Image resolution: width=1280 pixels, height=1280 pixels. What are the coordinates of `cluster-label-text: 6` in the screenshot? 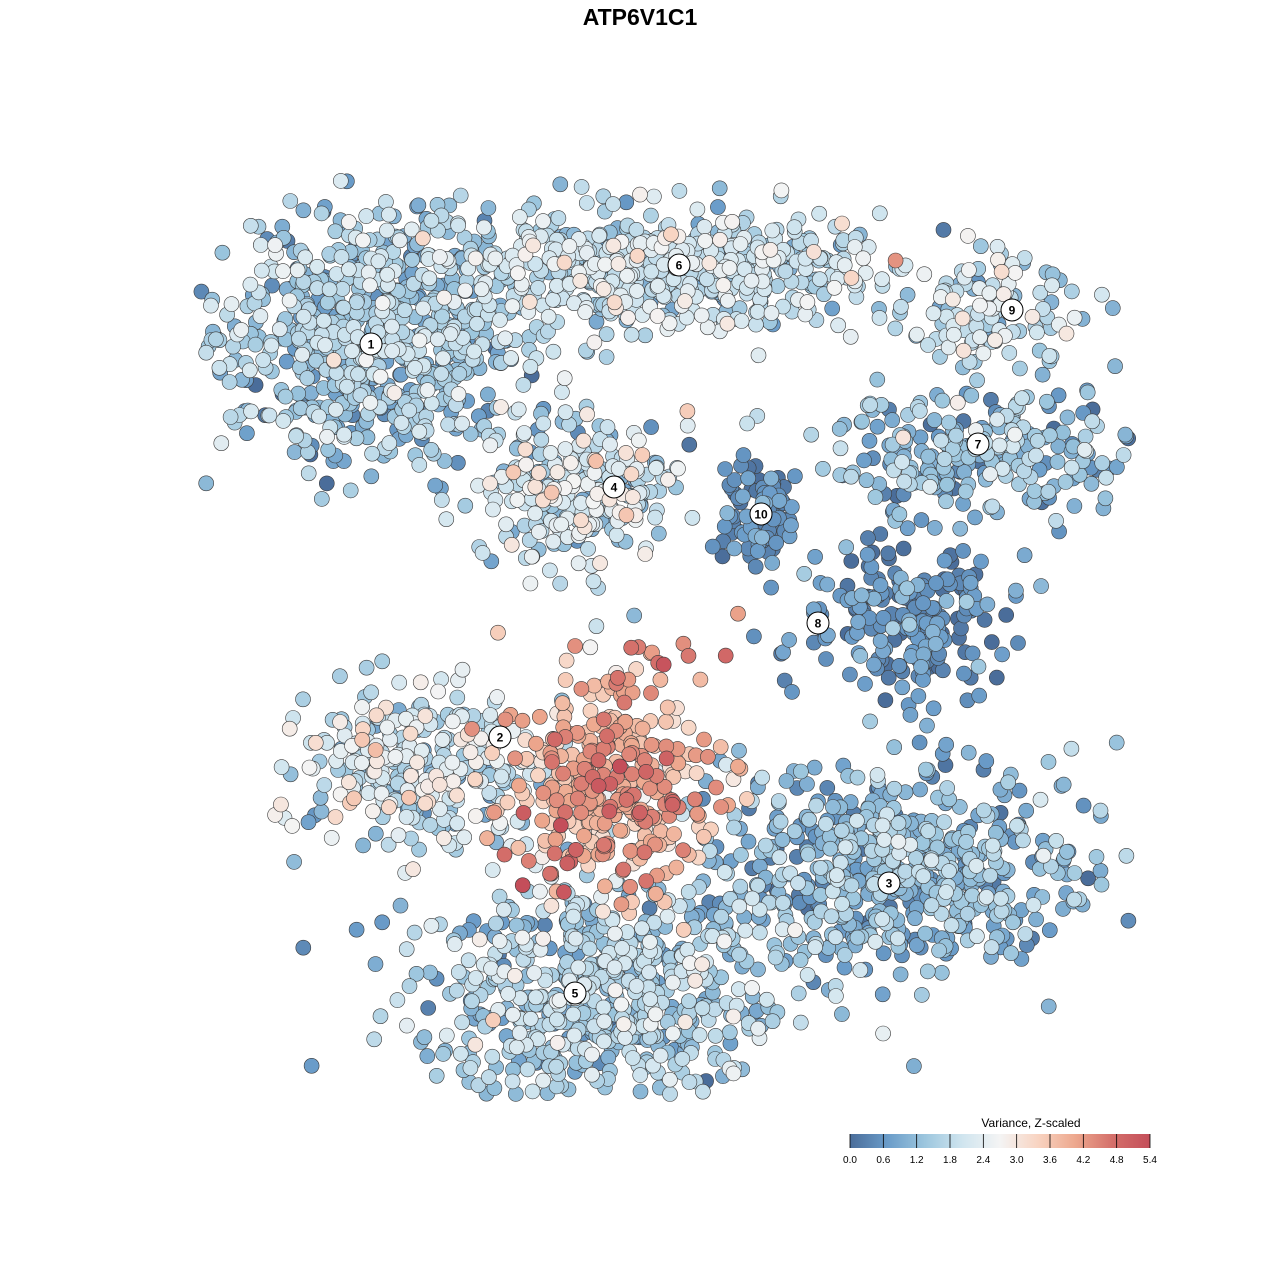 It's located at (679, 266).